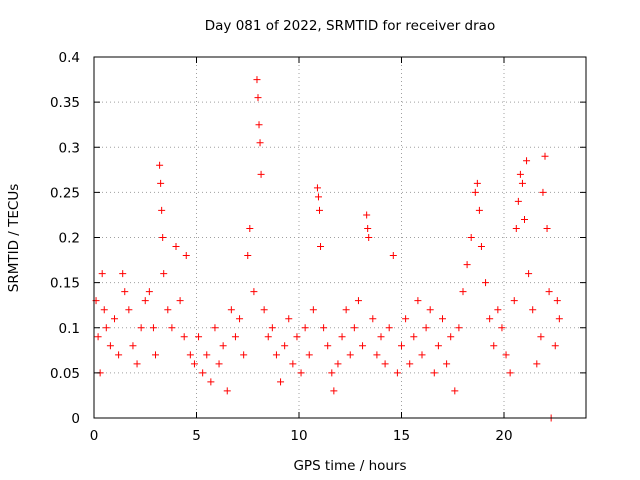 The height and width of the screenshot is (480, 640). What do you see at coordinates (94, 436) in the screenshot?
I see `x-tick-label: 0` at bounding box center [94, 436].